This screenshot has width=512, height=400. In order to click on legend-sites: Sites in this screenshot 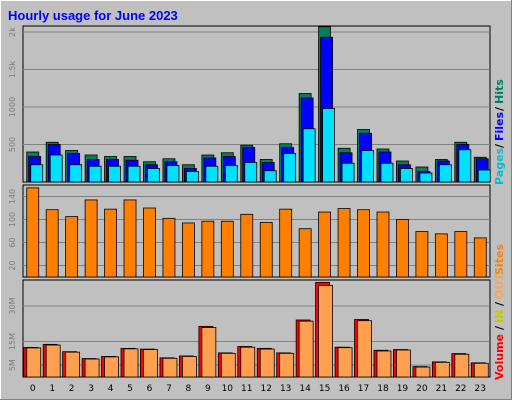, I will do `click(499, 259)`.